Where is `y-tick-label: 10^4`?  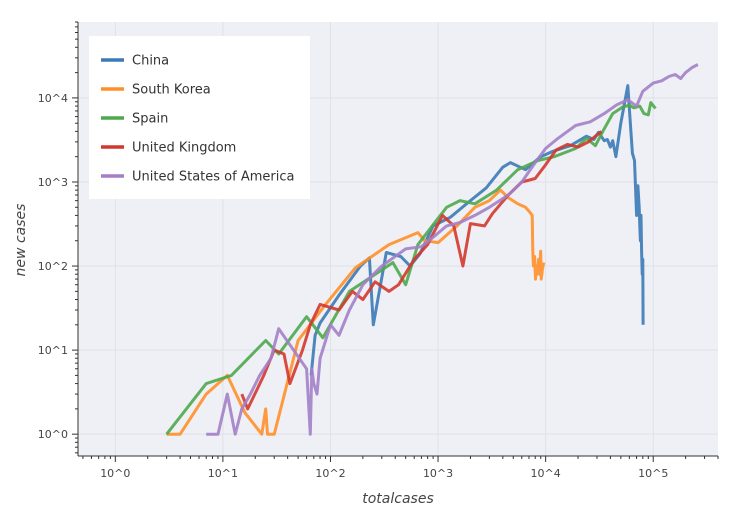
y-tick-label: 10^4 is located at coordinates (53, 98).